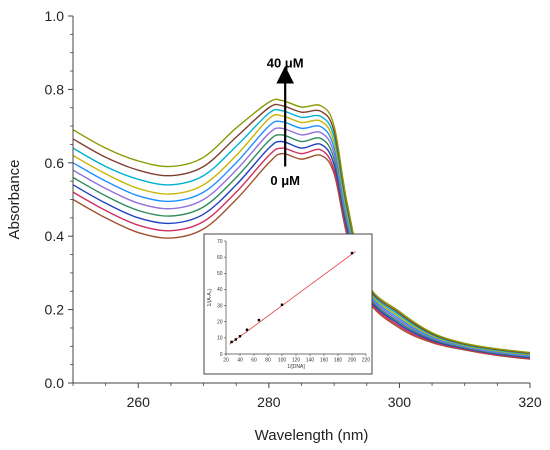  I want to click on inset-y-tick-label: 70, so click(220, 242).